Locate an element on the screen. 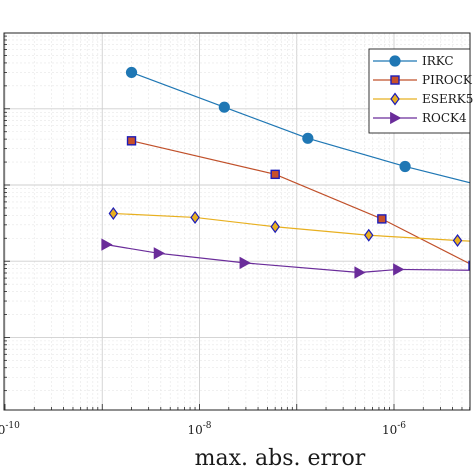  x-axis-title: max. abs. error is located at coordinates (280, 458).